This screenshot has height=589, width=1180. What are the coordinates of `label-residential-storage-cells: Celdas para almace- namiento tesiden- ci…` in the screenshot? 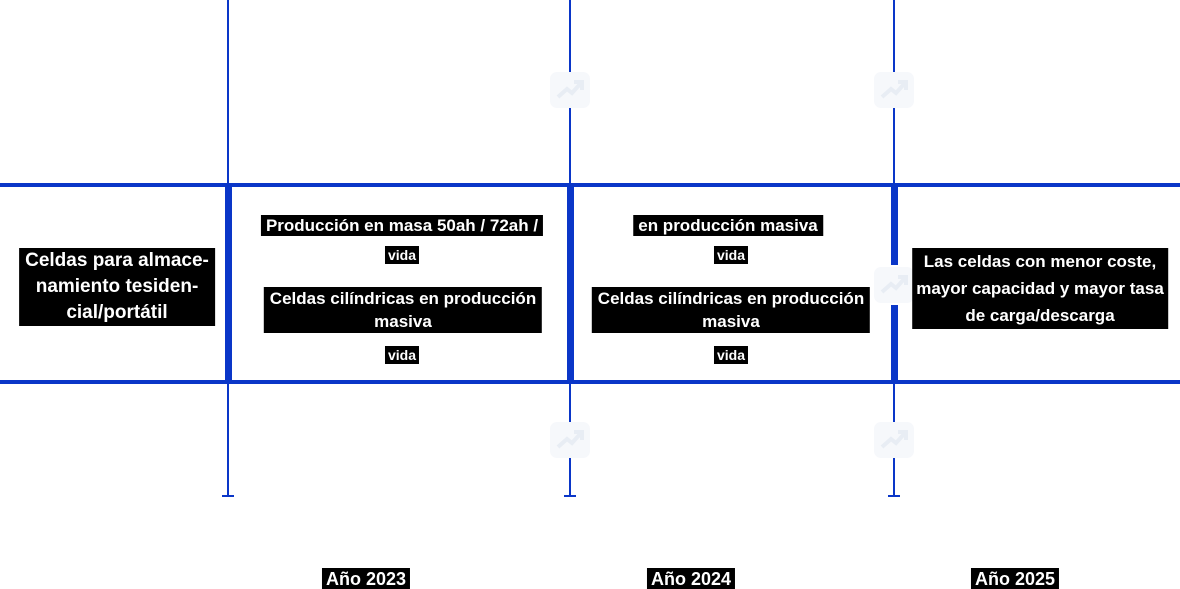 It's located at (117, 287).